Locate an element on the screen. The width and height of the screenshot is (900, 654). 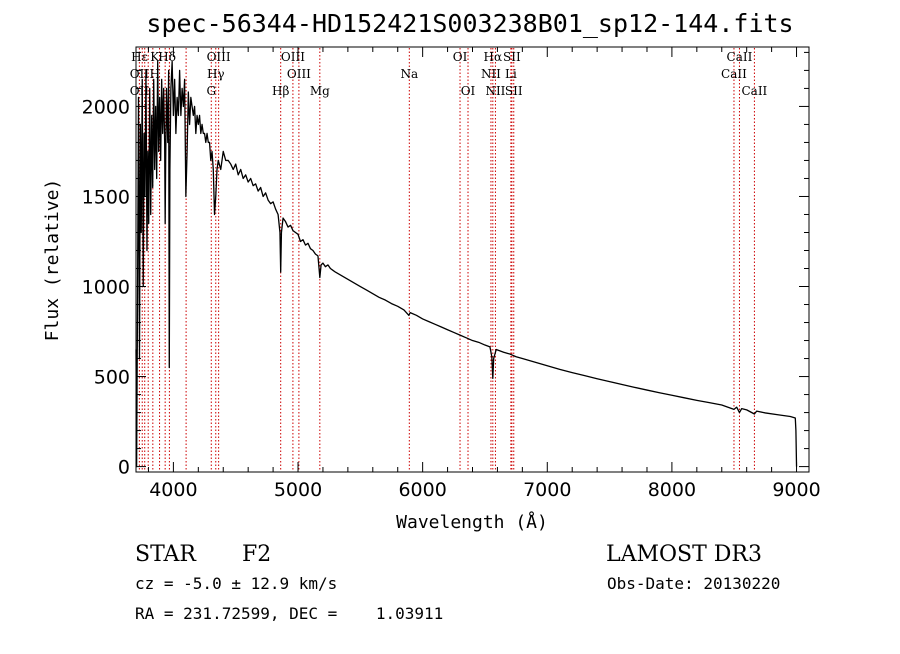
line-label: G is located at coordinates (211, 91).